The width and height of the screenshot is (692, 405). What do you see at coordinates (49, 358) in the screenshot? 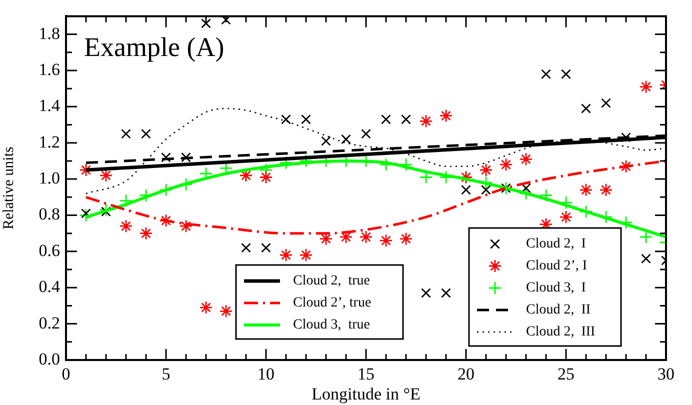
I see `y-tick-label: 0.0` at bounding box center [49, 358].